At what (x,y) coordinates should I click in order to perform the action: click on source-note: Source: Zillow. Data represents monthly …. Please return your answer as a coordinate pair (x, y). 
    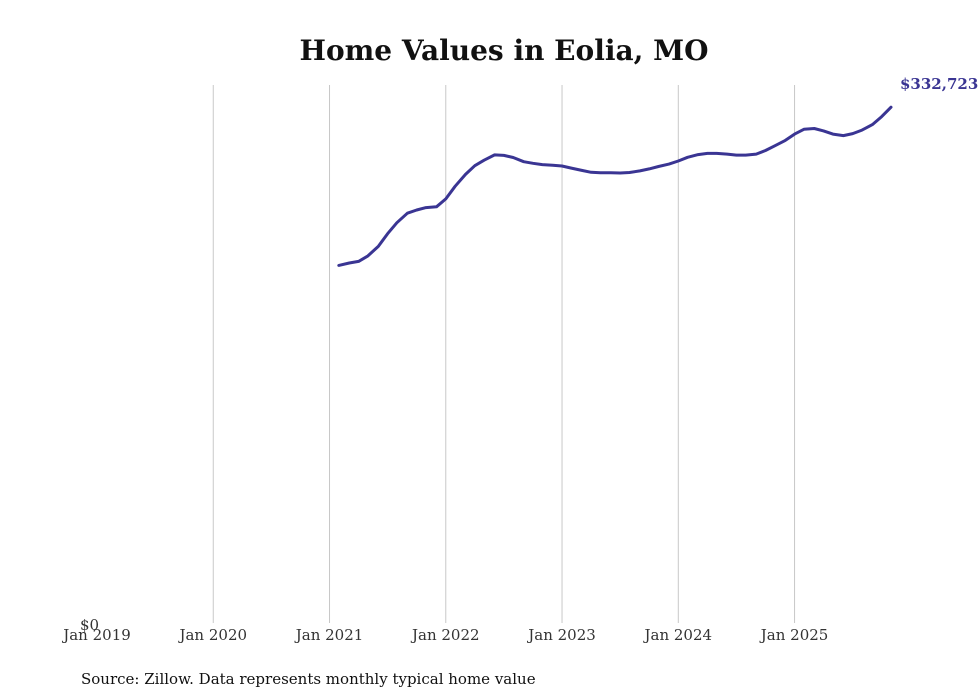
    Looking at the image, I should click on (308, 679).